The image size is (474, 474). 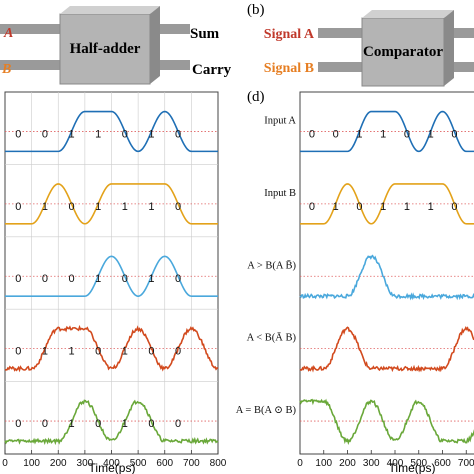 What do you see at coordinates (289, 34) in the screenshot?
I see `signal-a-label: Signal A` at bounding box center [289, 34].